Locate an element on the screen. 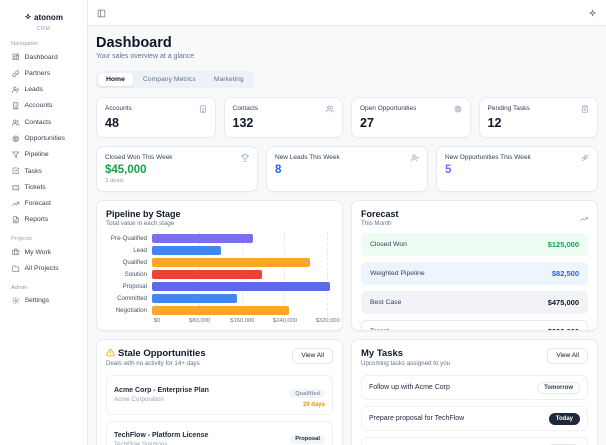 This screenshot has width=606, height=445. tab-company-metrics: Company Metrics is located at coordinates (169, 79).